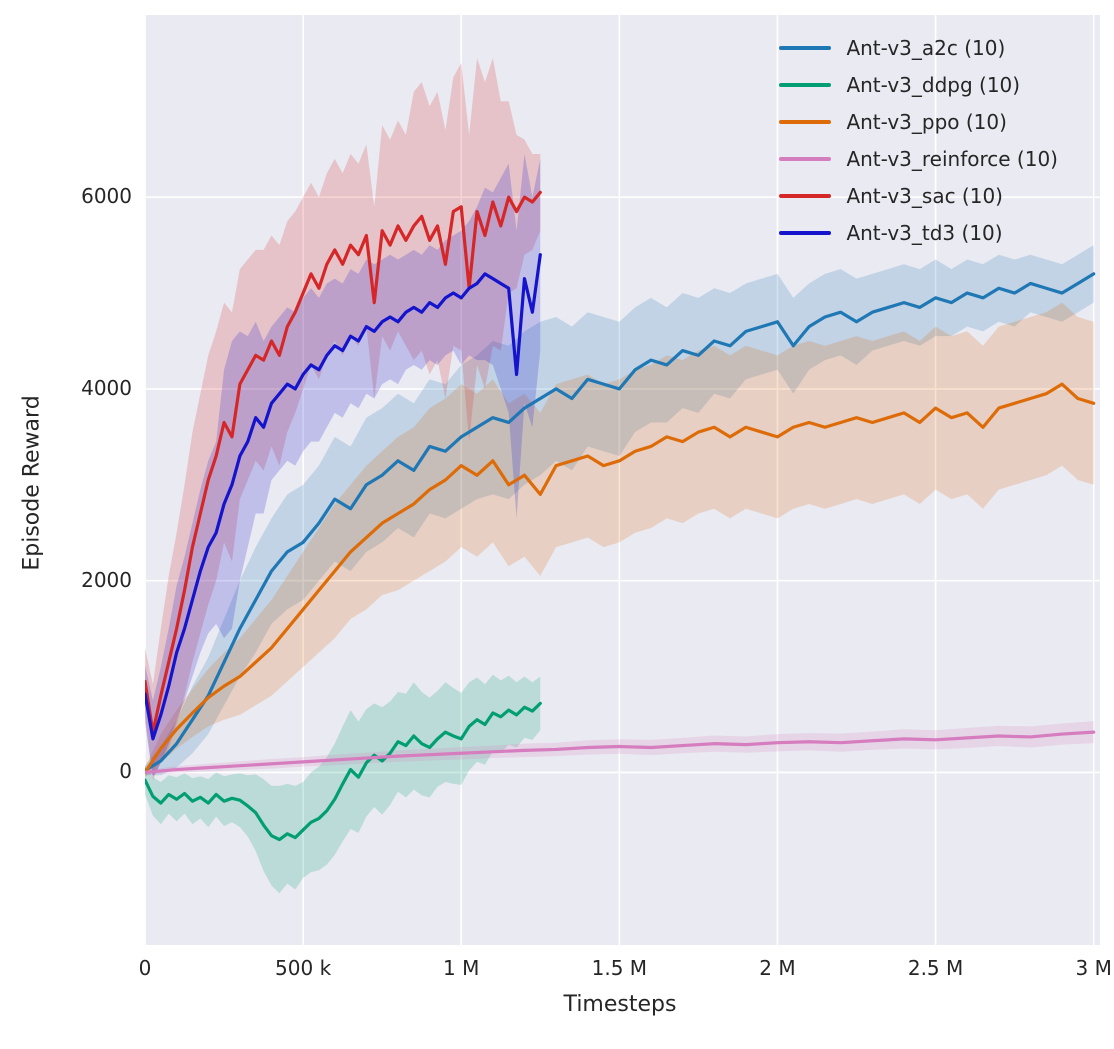 This screenshot has height=1049, width=1114. Describe the element at coordinates (145, 968) in the screenshot. I see `x-tick-label: 0` at that location.